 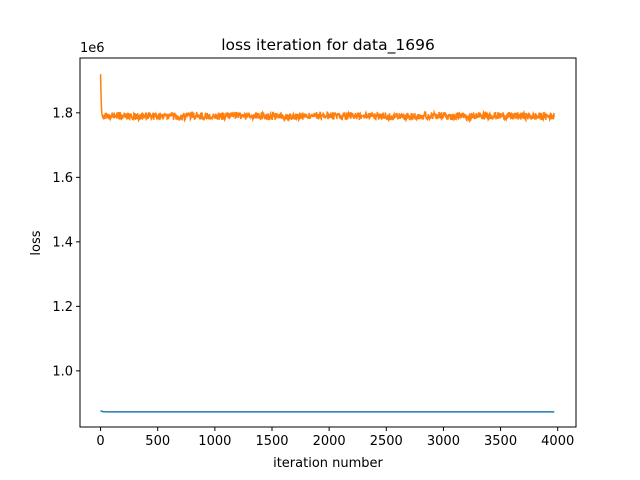 What do you see at coordinates (62, 371) in the screenshot?
I see `y-tick-label: 1.0` at bounding box center [62, 371].